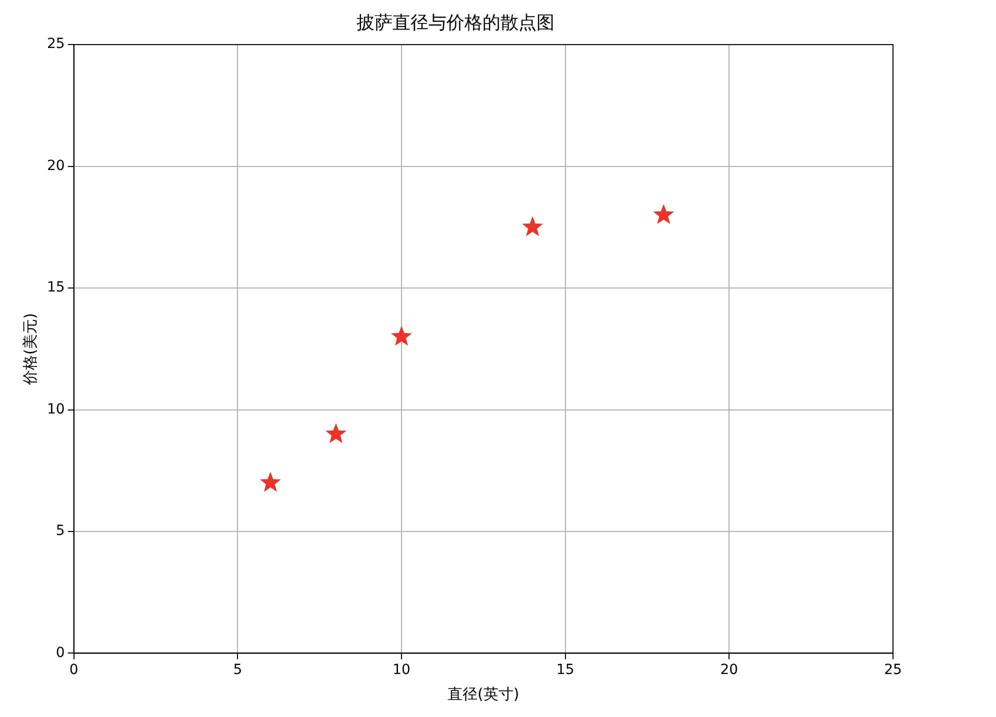  Describe the element at coordinates (29, 349) in the screenshot. I see `y-axis-title: 价格(美元)` at that location.